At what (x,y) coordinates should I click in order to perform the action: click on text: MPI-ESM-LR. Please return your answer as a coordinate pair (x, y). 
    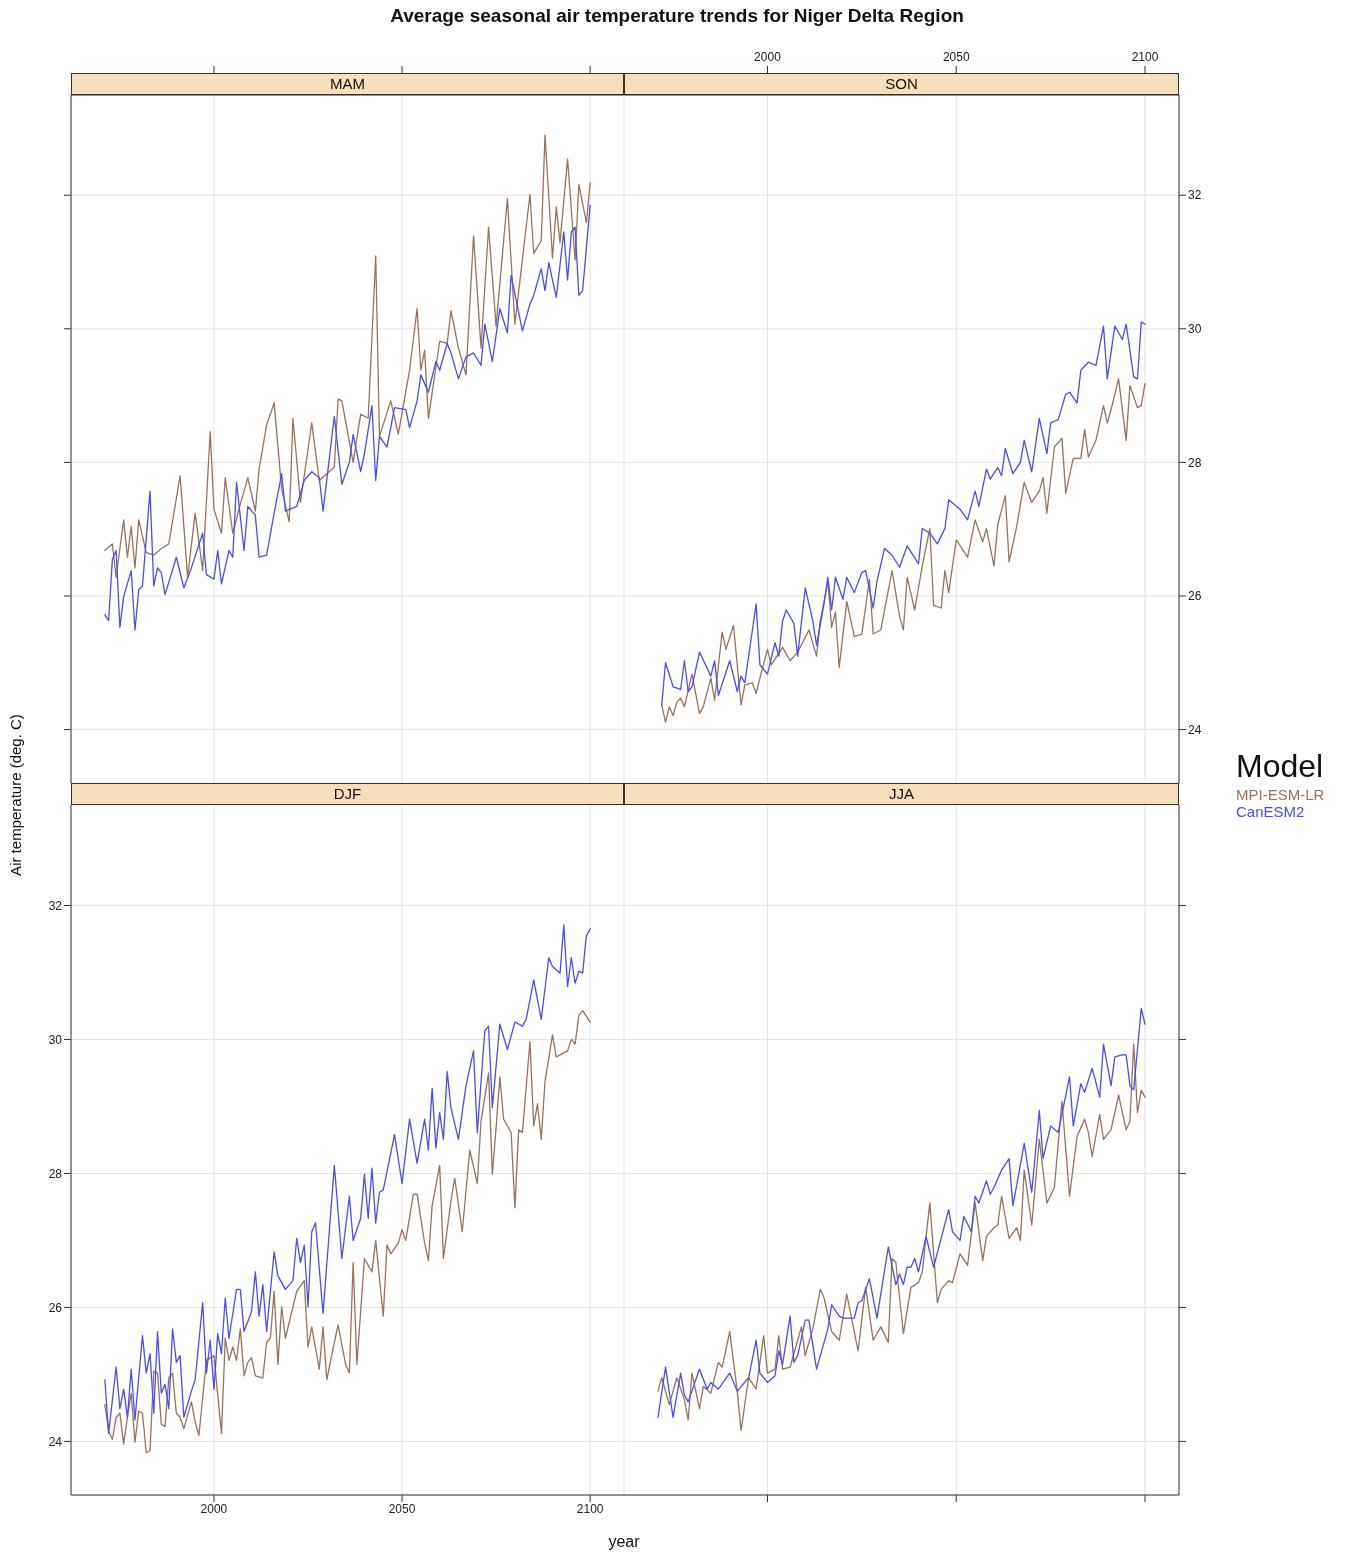
    Looking at the image, I should click on (1280, 794).